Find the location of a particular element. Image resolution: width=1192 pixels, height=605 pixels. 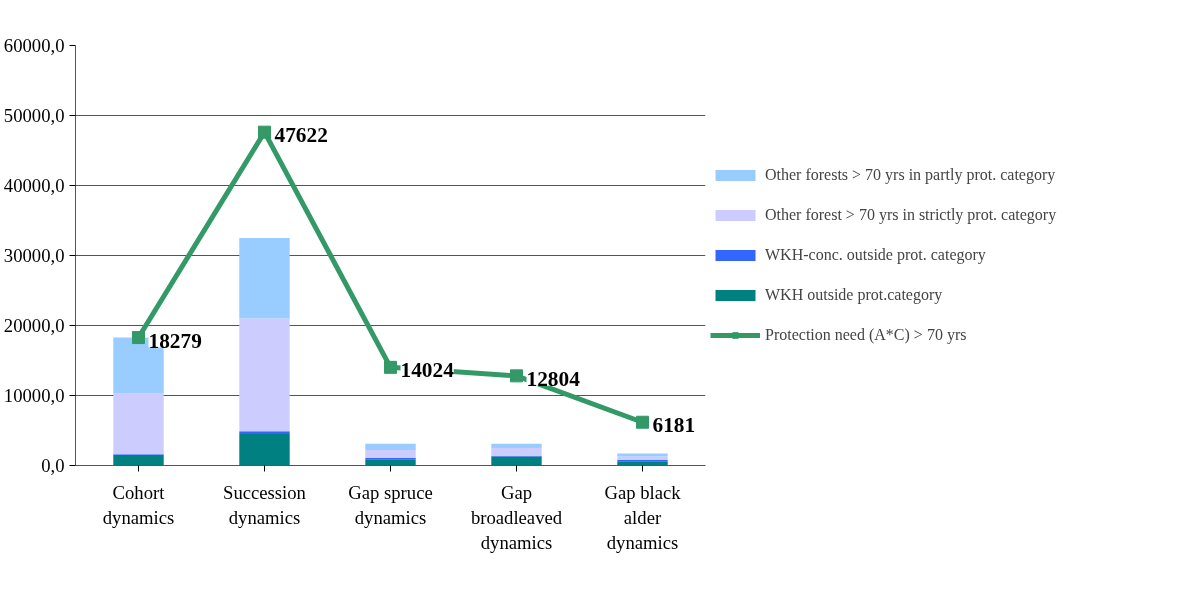

data-label: 14024 is located at coordinates (427, 370).